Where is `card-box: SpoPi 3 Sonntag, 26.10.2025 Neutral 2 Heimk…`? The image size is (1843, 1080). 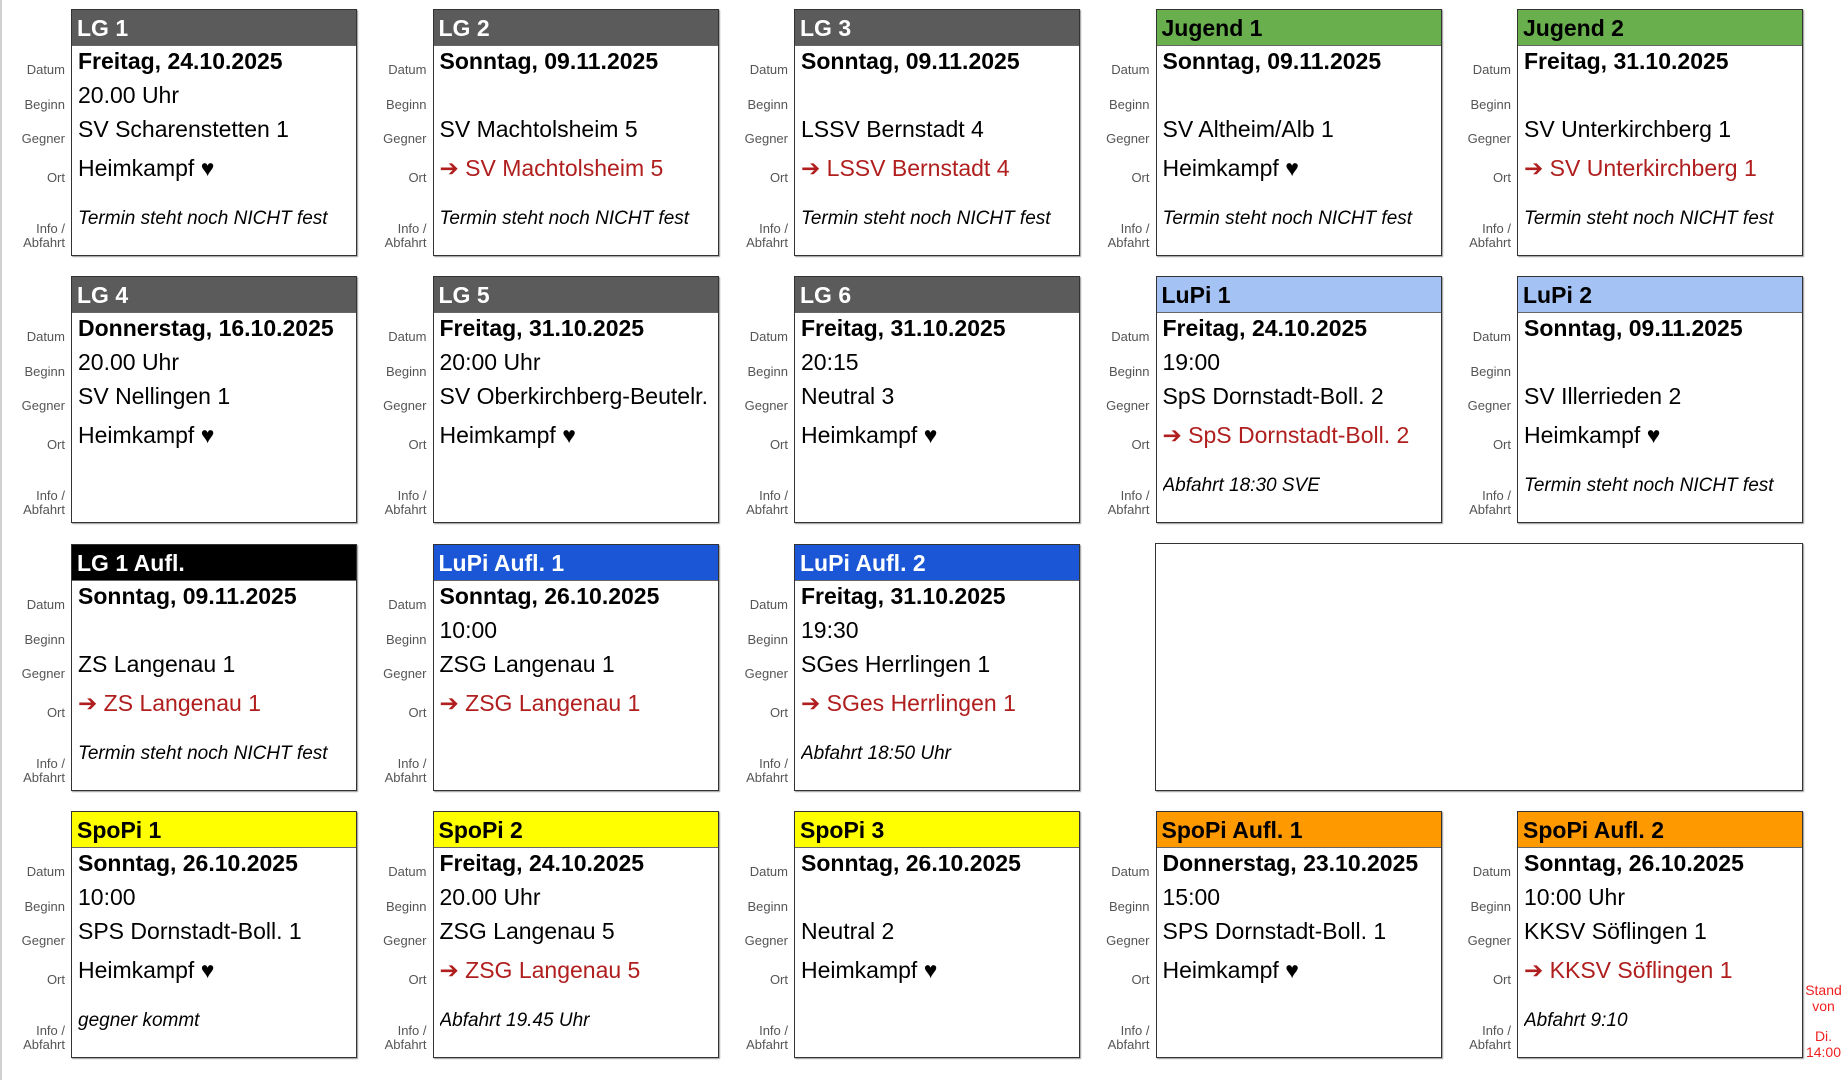
card-box: SpoPi 3 Sonntag, 26.10.2025 Neutral 2 Heimk… is located at coordinates (937, 934).